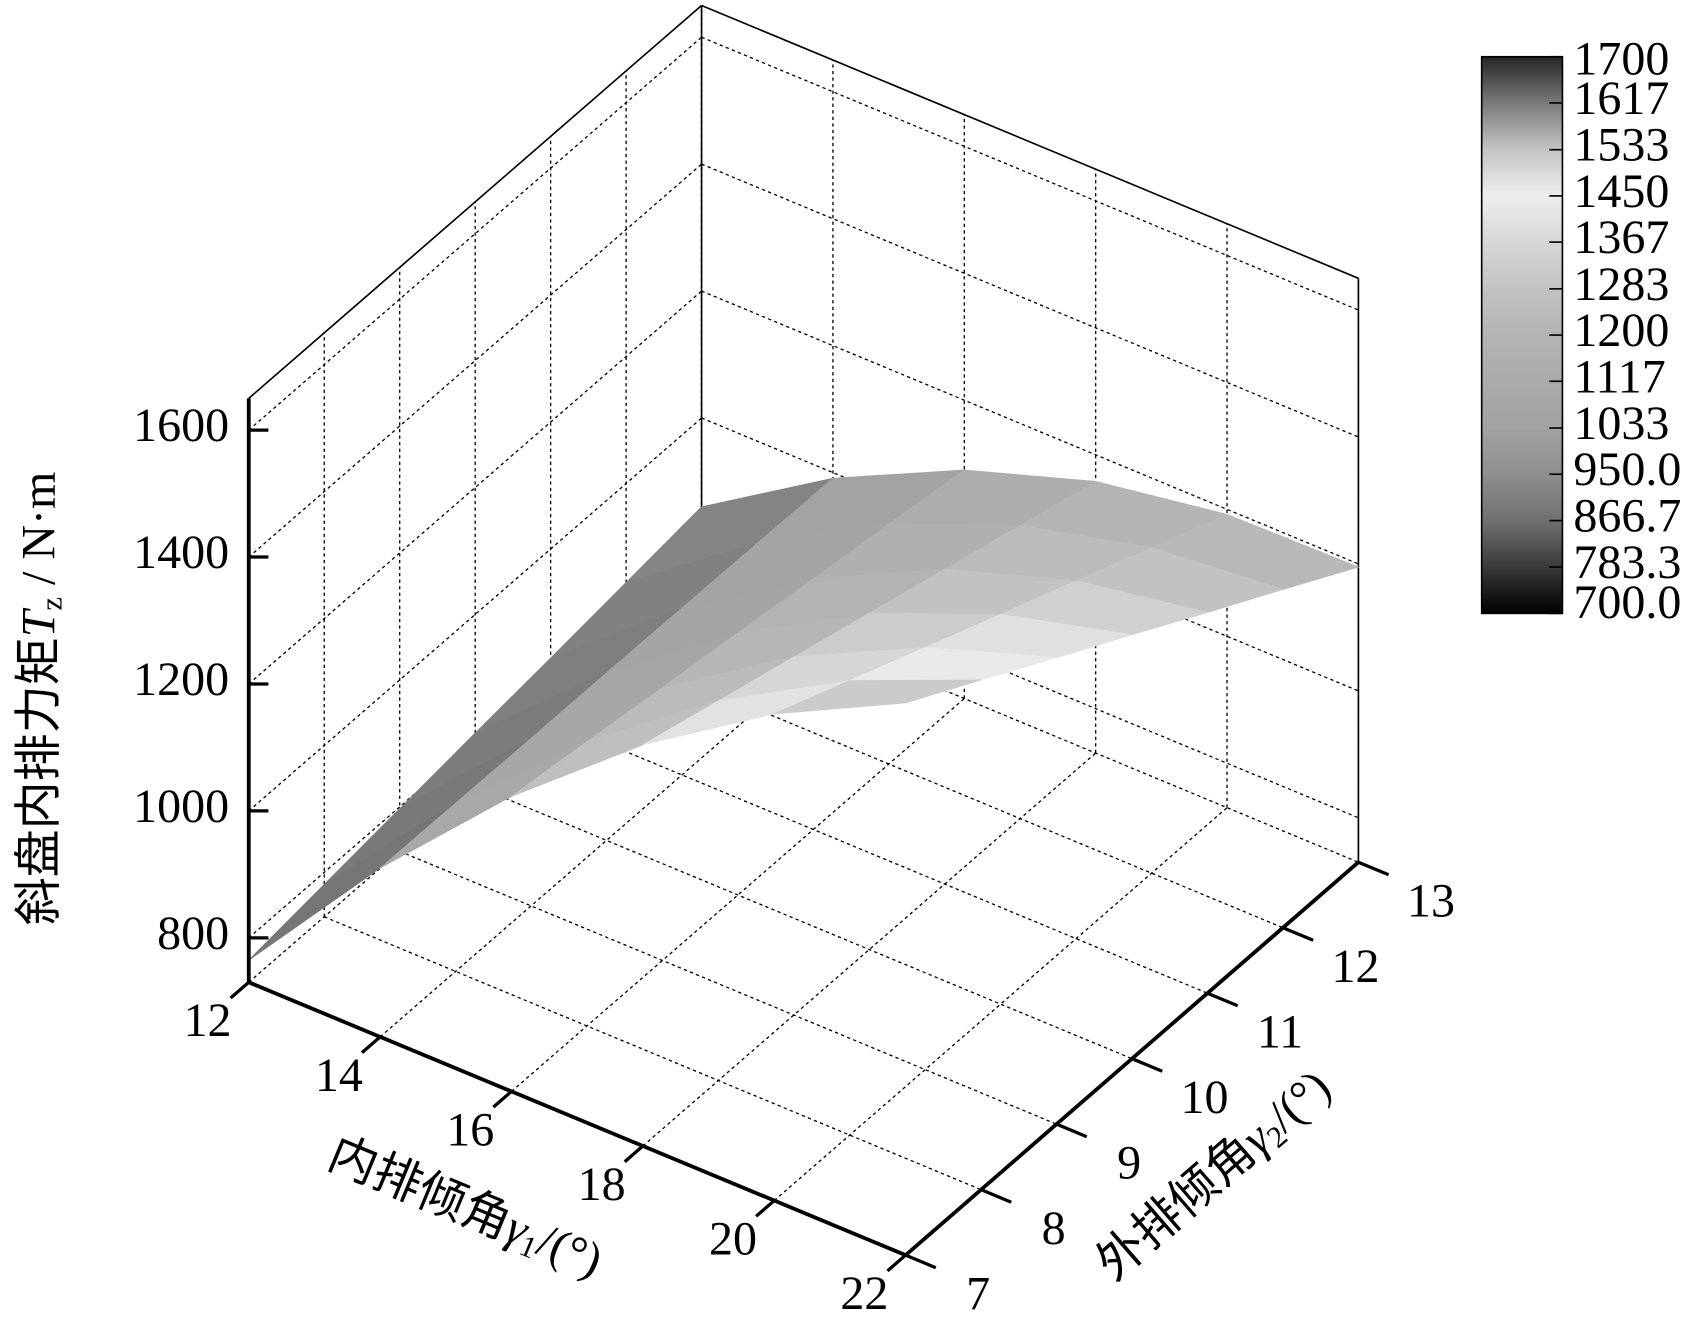 The image size is (1701, 1337). Describe the element at coordinates (1627, 562) in the screenshot. I see `colorbar-tick-label: 783.3` at that location.